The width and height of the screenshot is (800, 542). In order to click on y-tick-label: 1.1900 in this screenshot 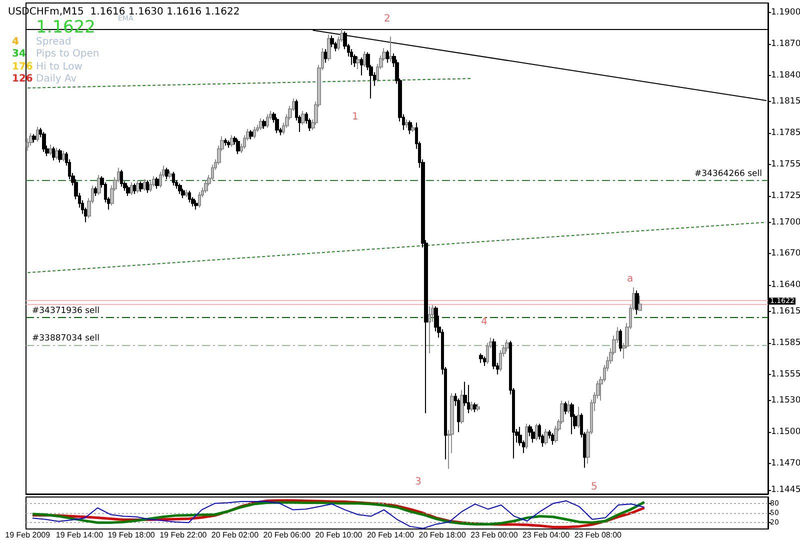, I will do `click(785, 12)`.